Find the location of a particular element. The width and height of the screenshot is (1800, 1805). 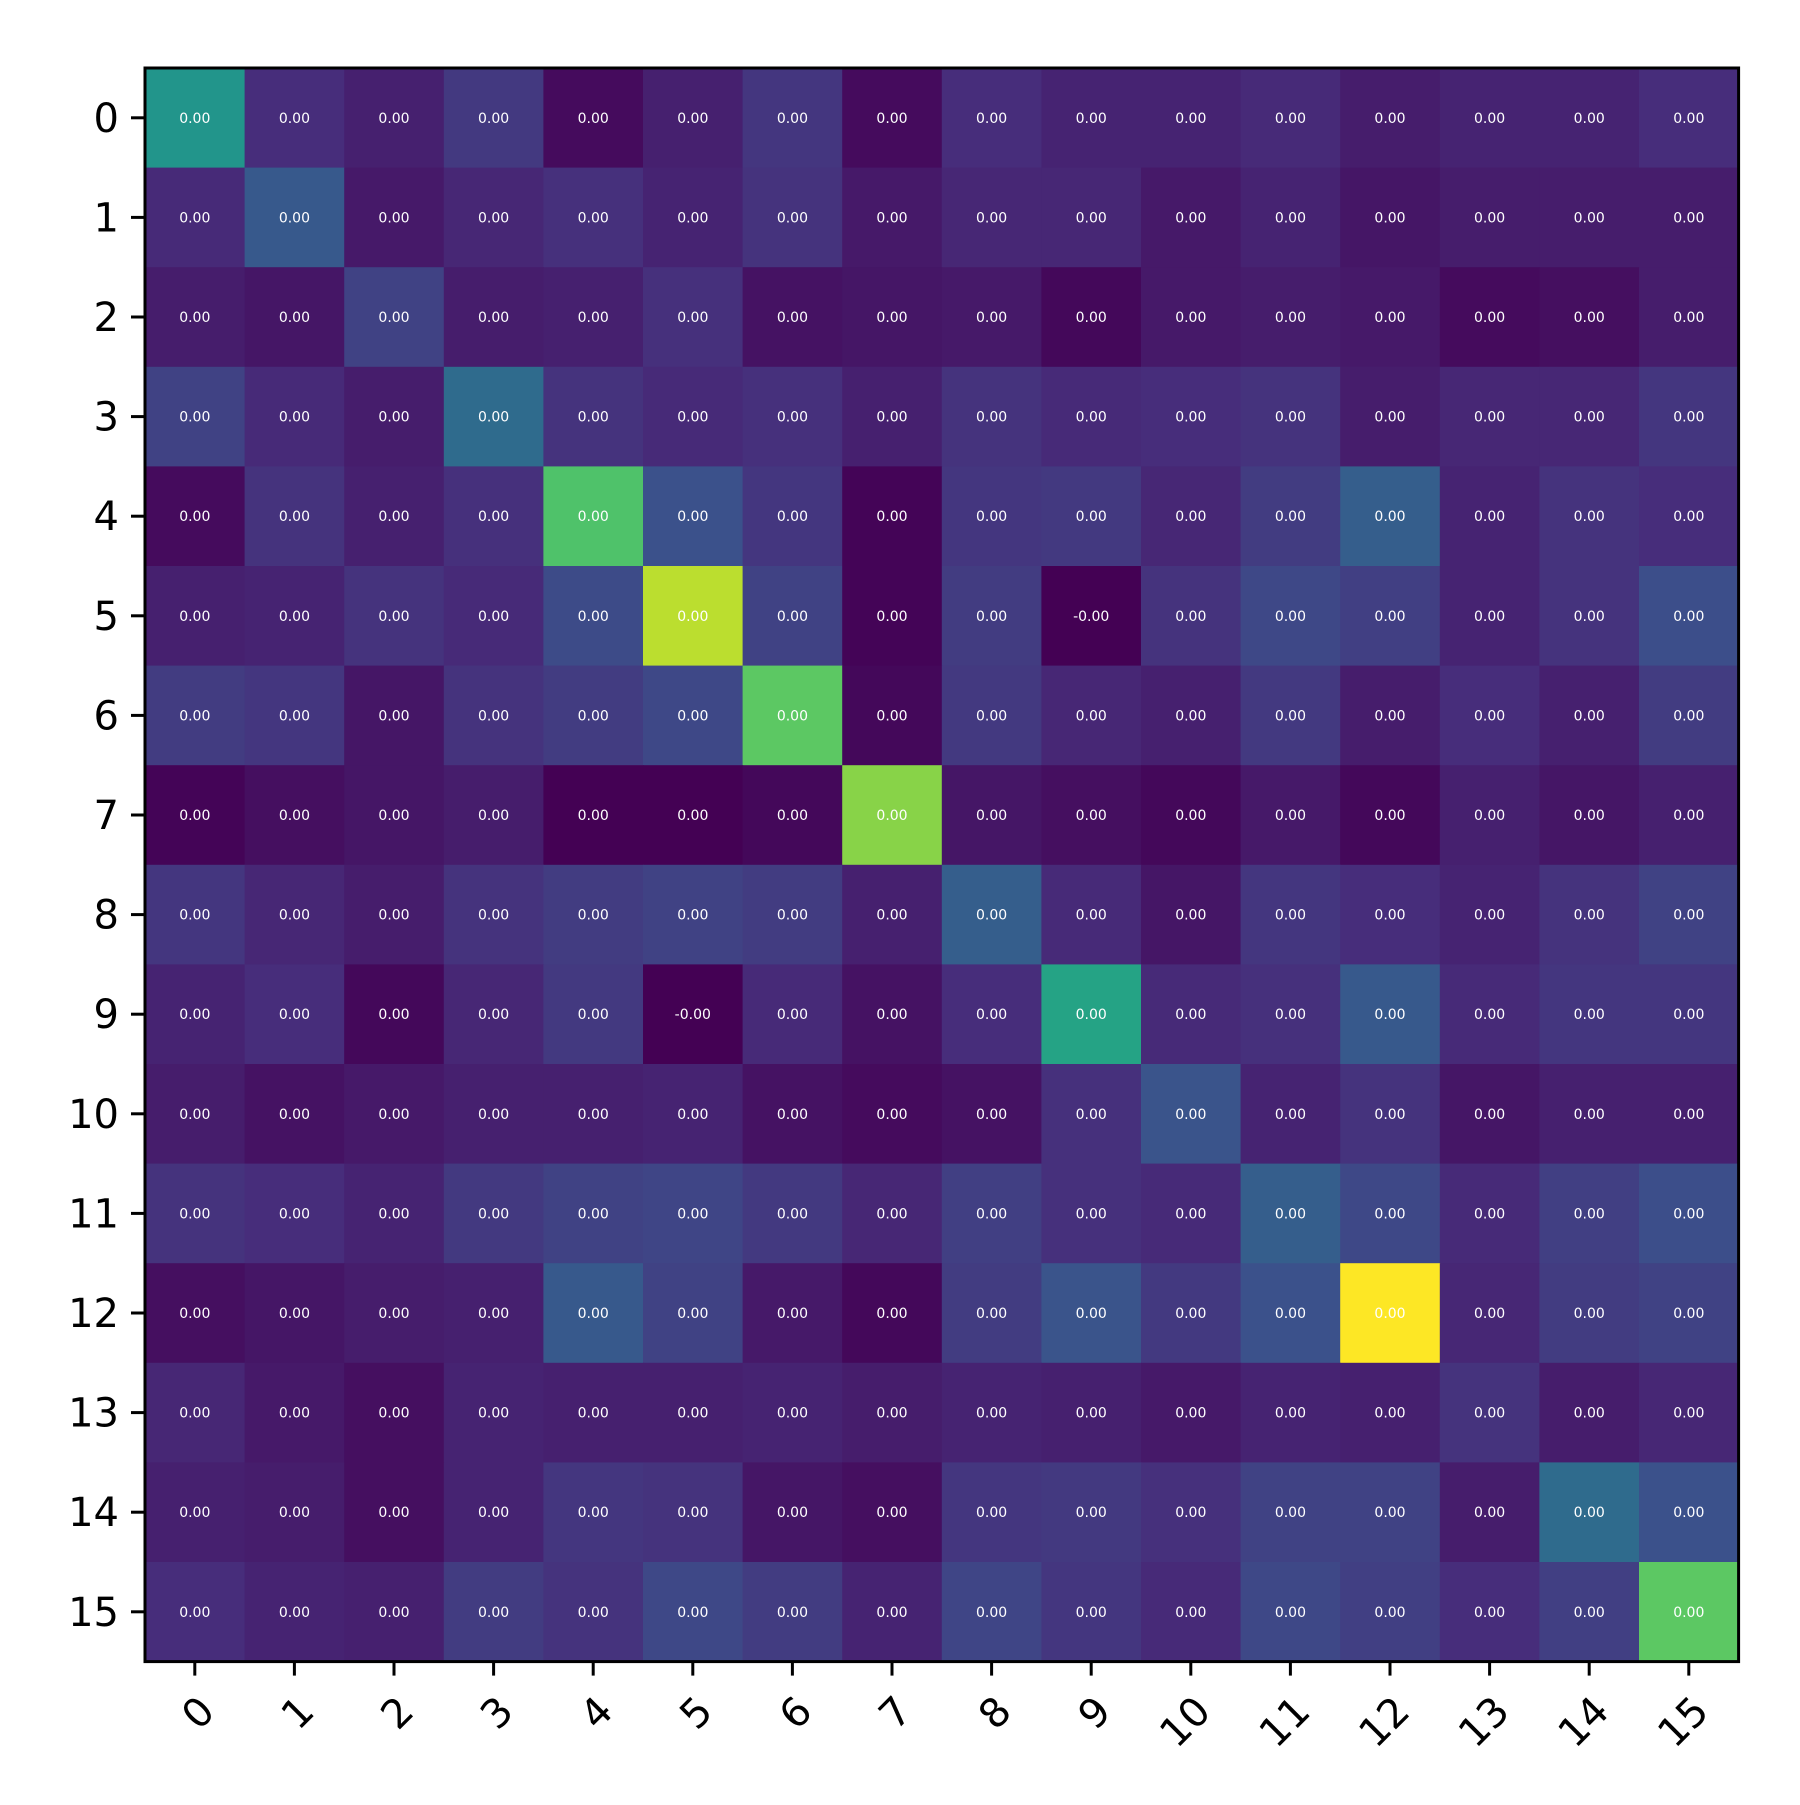

x-tick-label: 3 is located at coordinates (497, 1713).